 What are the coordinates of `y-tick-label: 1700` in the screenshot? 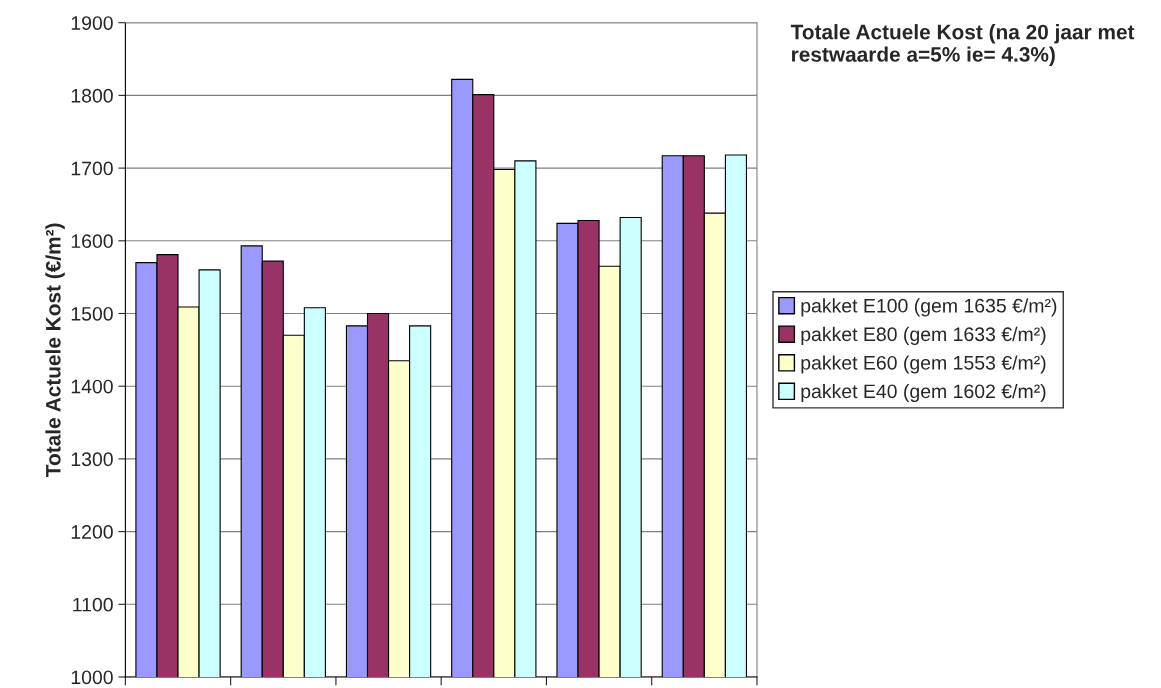 It's located at (92, 168).